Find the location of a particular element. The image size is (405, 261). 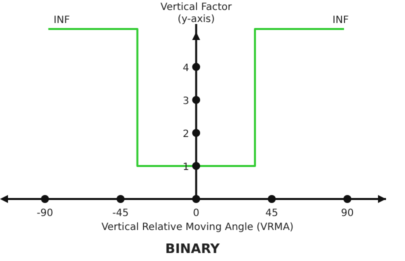

x-tick-label: 45 is located at coordinates (271, 213).